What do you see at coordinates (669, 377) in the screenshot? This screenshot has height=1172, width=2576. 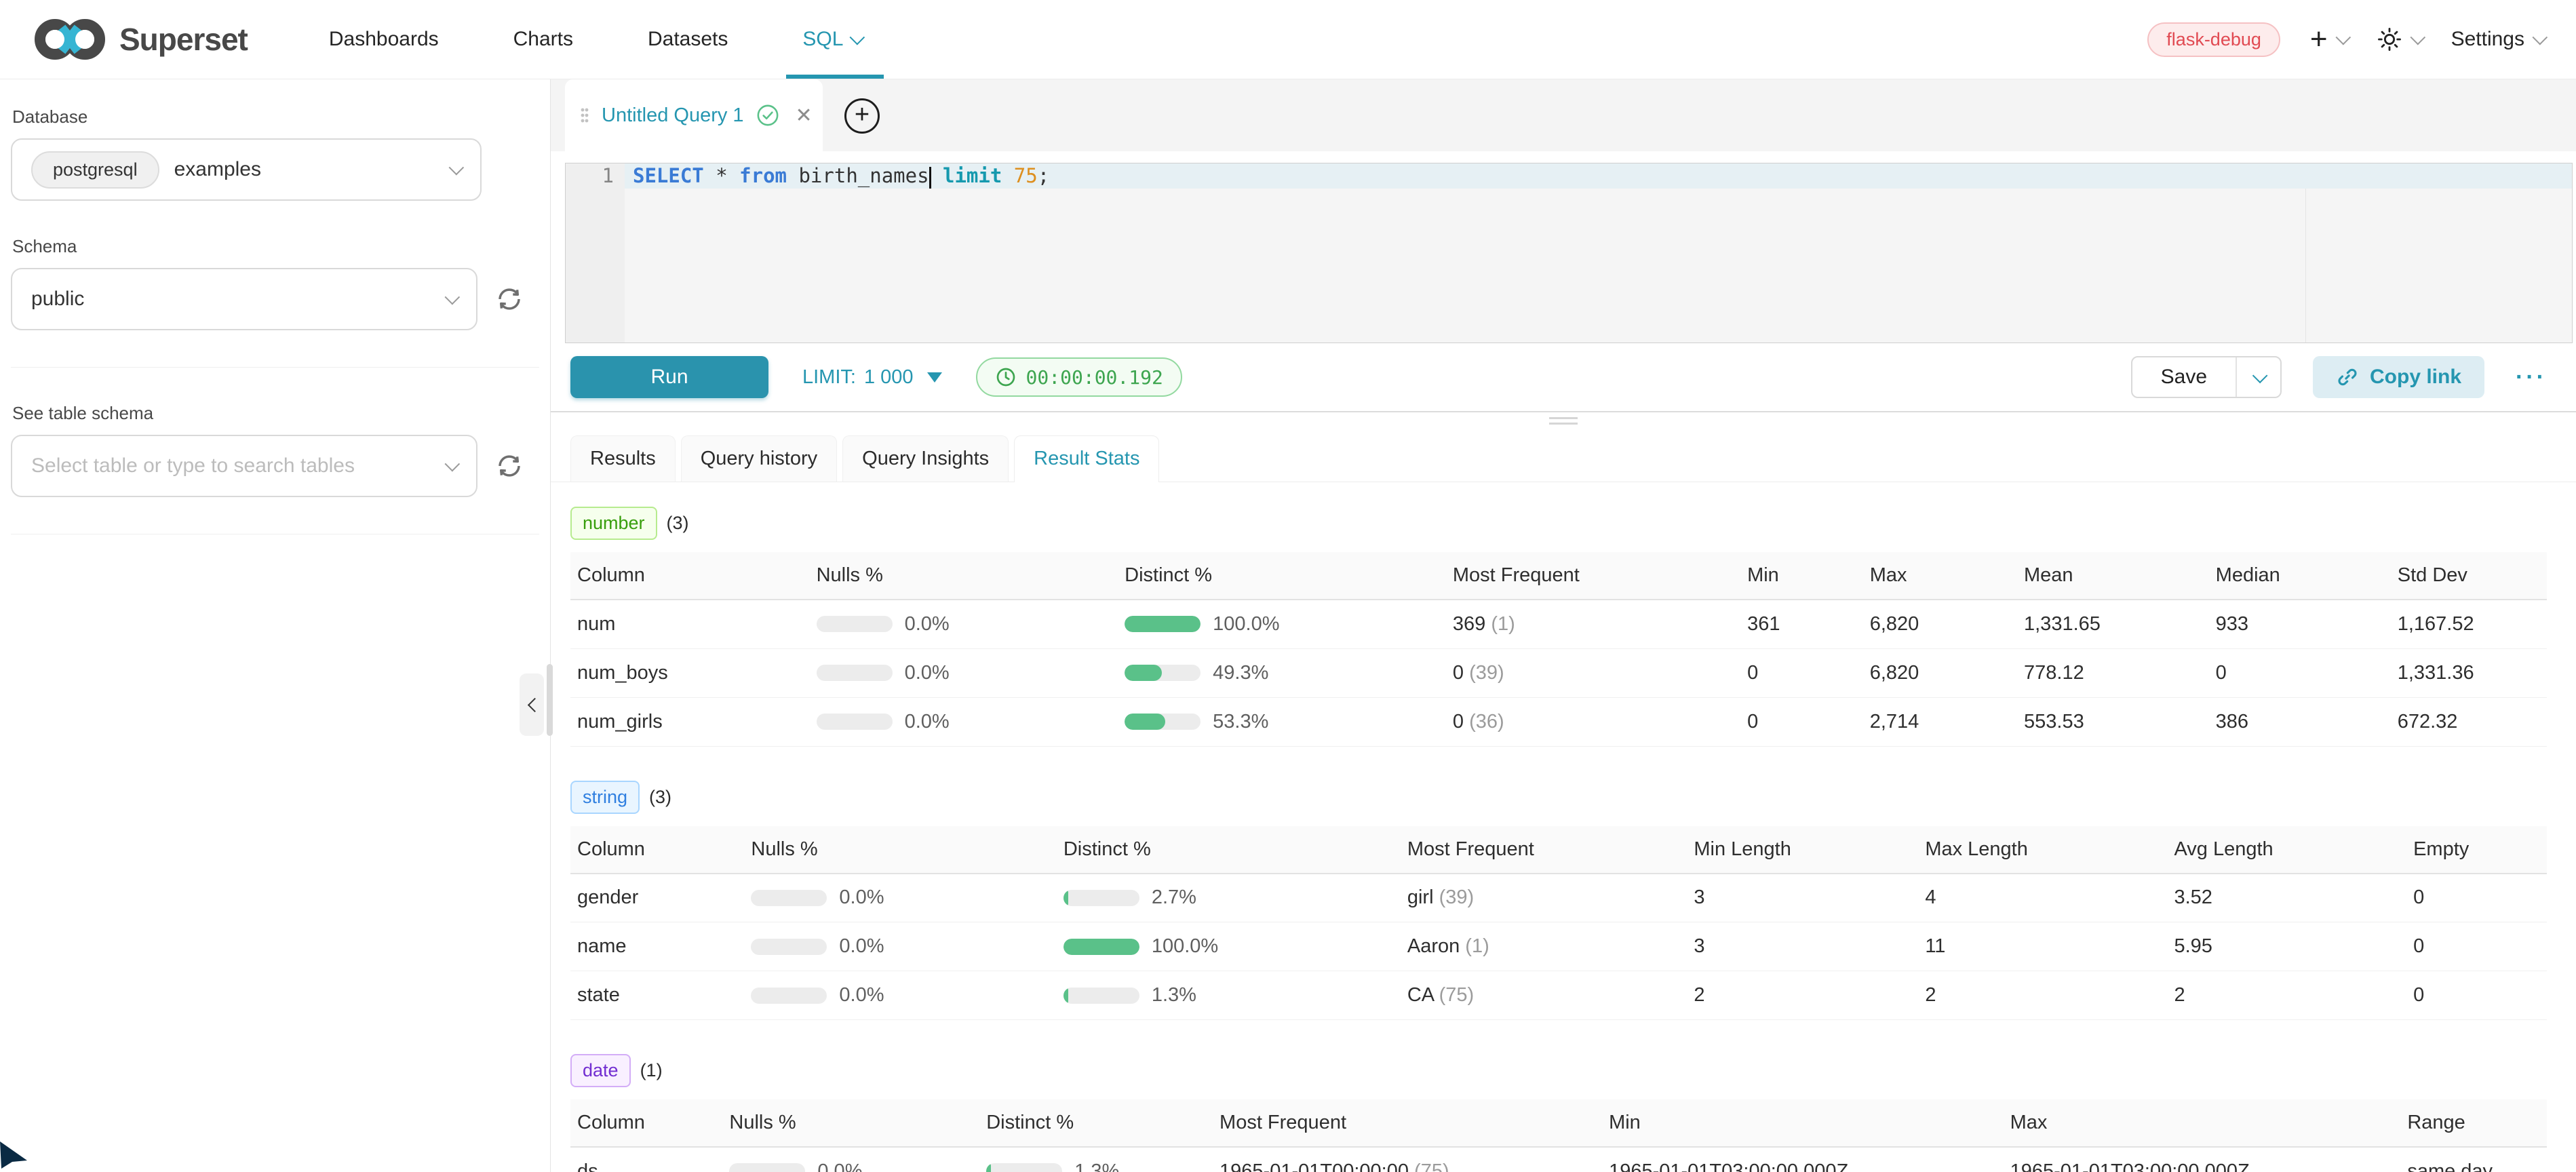 I see `run-button: Run` at bounding box center [669, 377].